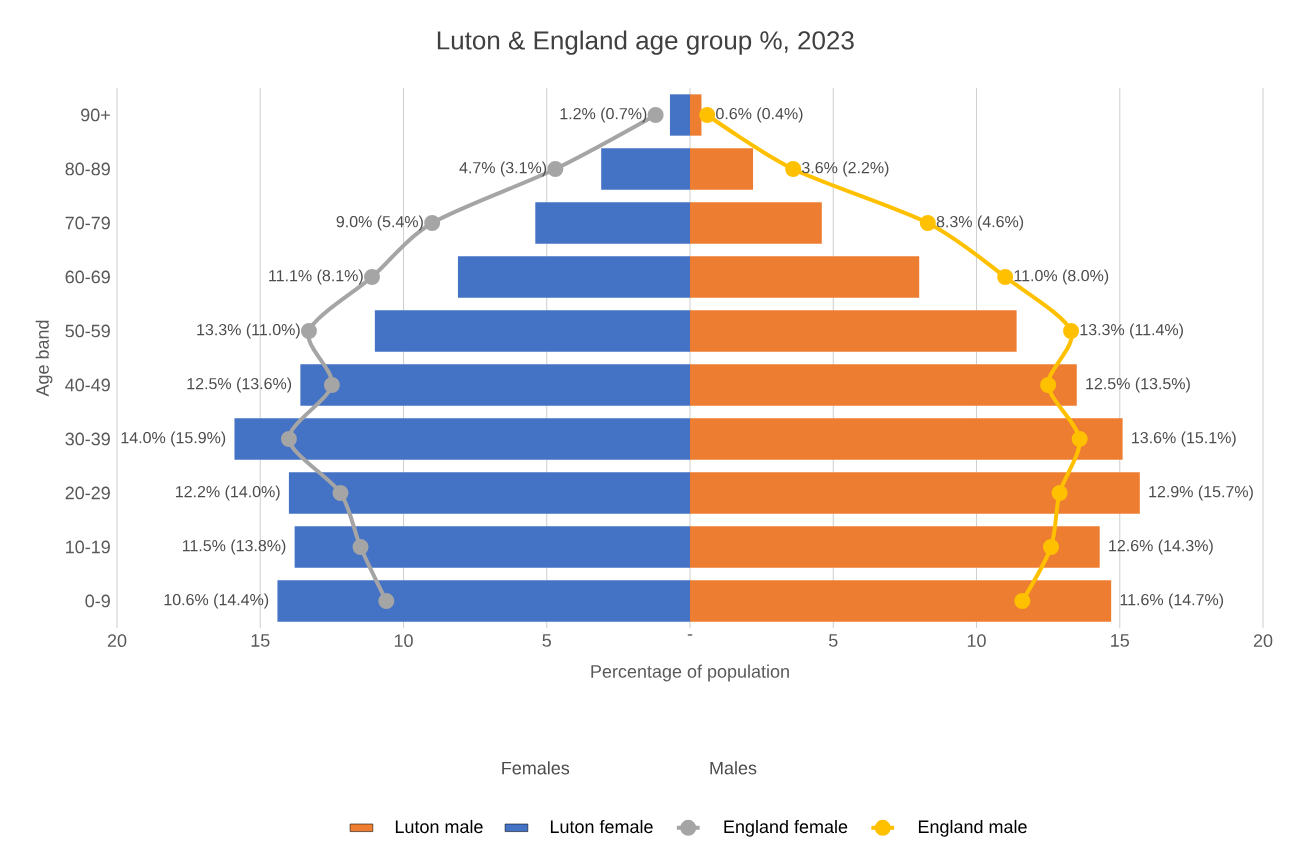 The width and height of the screenshot is (1291, 841). What do you see at coordinates (1201, 493) in the screenshot?
I see `annotation: 12.9% (15.7%)` at bounding box center [1201, 493].